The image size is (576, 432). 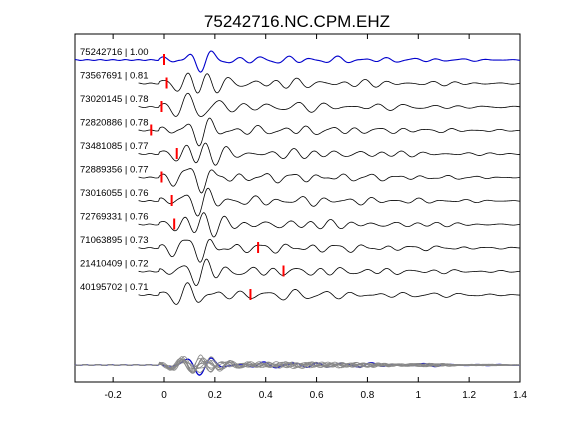 What do you see at coordinates (114, 264) in the screenshot?
I see `trace-label: 21410409 | 0.72` at bounding box center [114, 264].